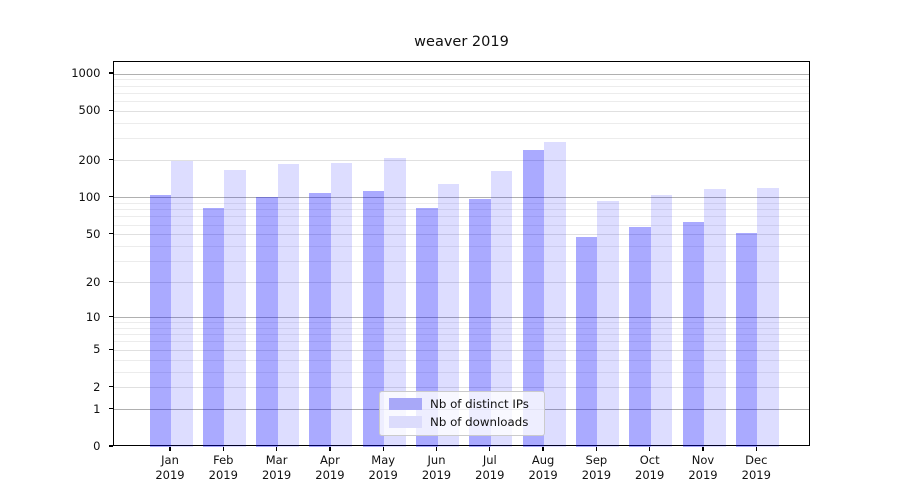  What do you see at coordinates (448, 315) in the screenshot?
I see `bar-downloads-jun` at bounding box center [448, 315].